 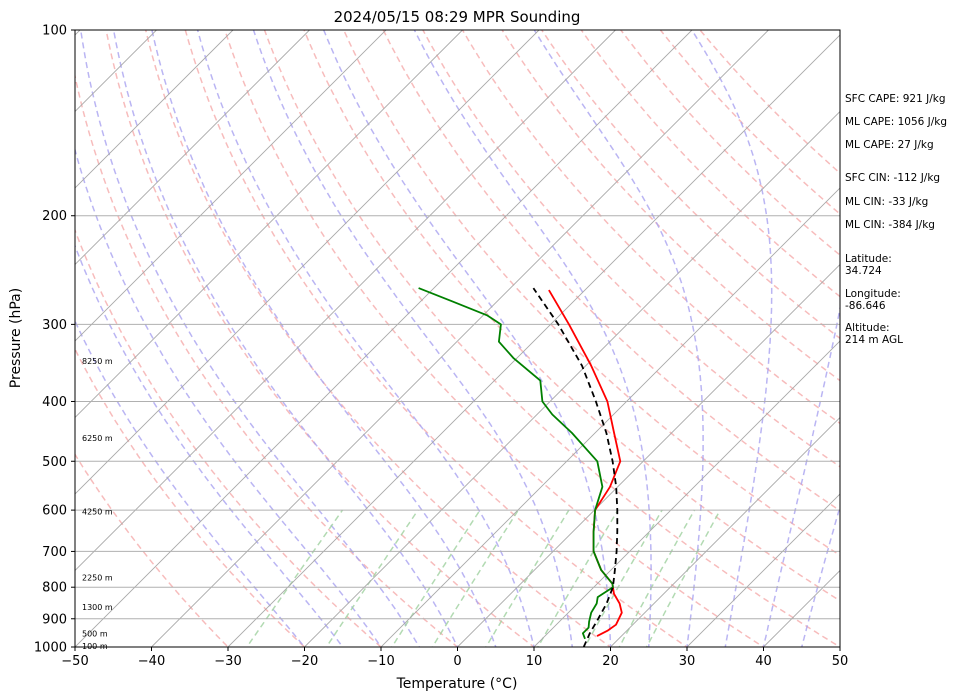 I want to click on height-label: 500 m, so click(x=95, y=634).